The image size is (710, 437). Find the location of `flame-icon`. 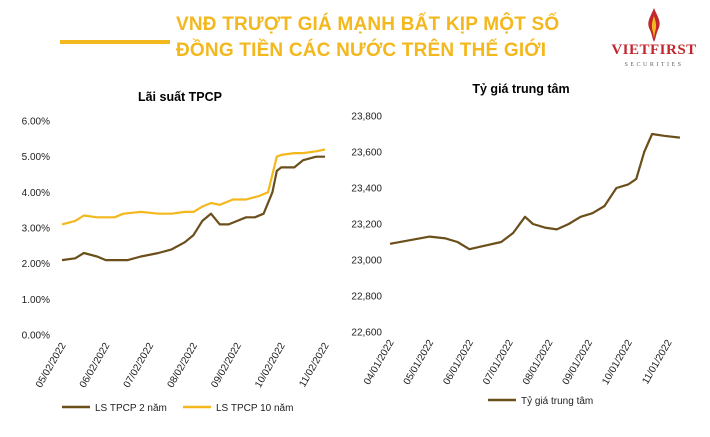

flame-icon is located at coordinates (654, 25).